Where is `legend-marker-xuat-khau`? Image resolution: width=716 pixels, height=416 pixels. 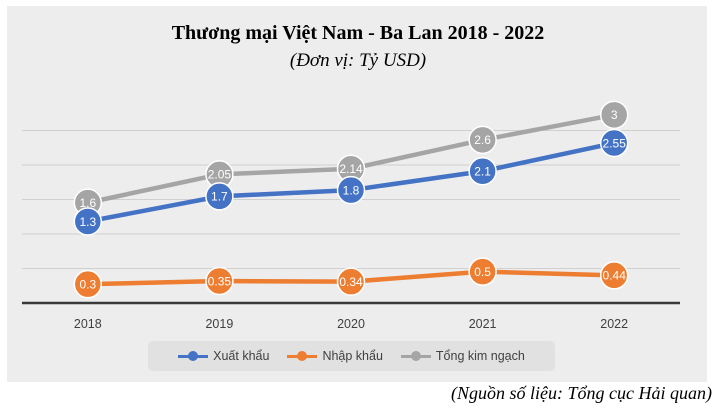
legend-marker-xuat-khau is located at coordinates (193, 356).